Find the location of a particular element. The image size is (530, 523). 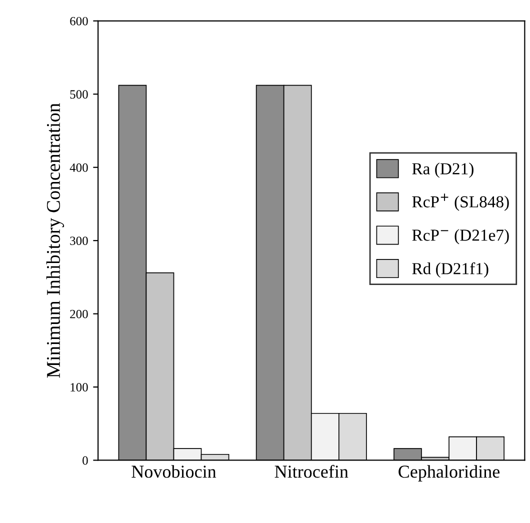

x-tick-label: Novobiocin is located at coordinates (174, 471).